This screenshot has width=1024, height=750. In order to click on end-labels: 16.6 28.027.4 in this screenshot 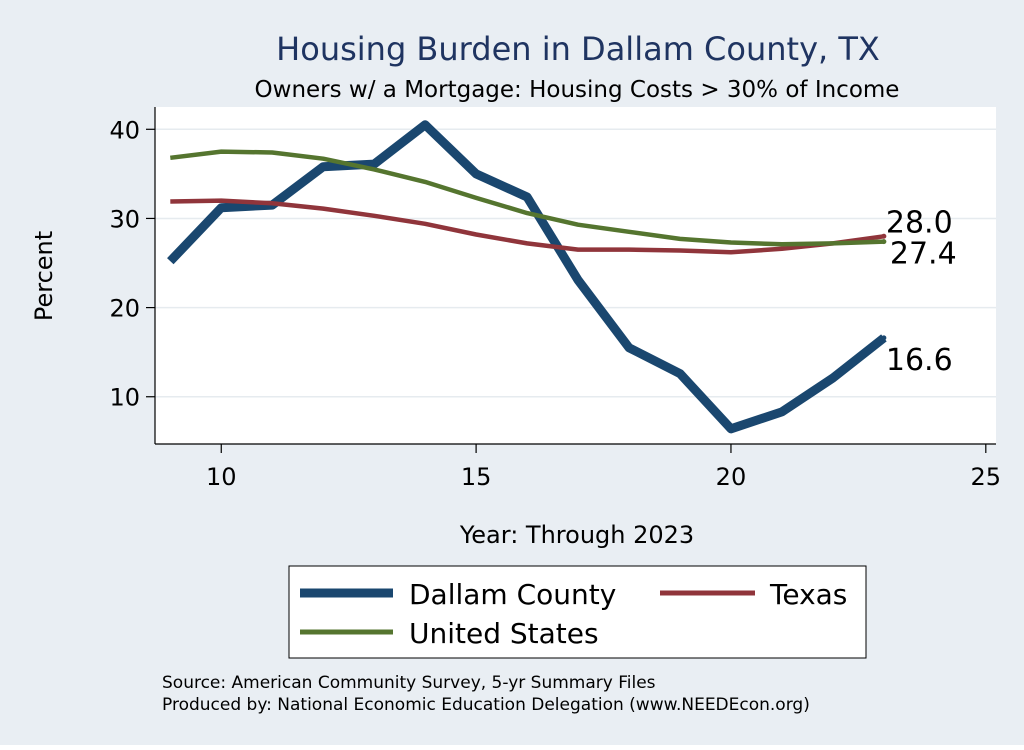, I will do `click(919, 291)`.